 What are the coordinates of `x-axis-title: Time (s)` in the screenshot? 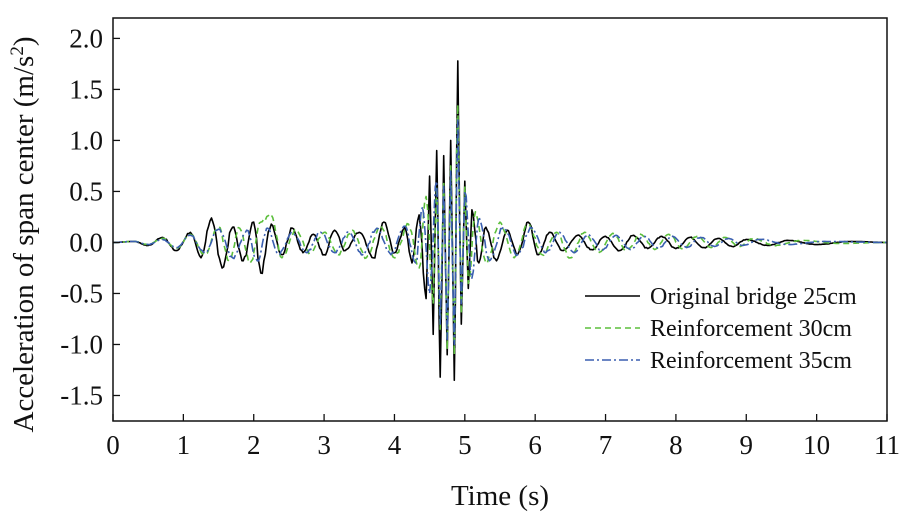 It's located at (500, 496).